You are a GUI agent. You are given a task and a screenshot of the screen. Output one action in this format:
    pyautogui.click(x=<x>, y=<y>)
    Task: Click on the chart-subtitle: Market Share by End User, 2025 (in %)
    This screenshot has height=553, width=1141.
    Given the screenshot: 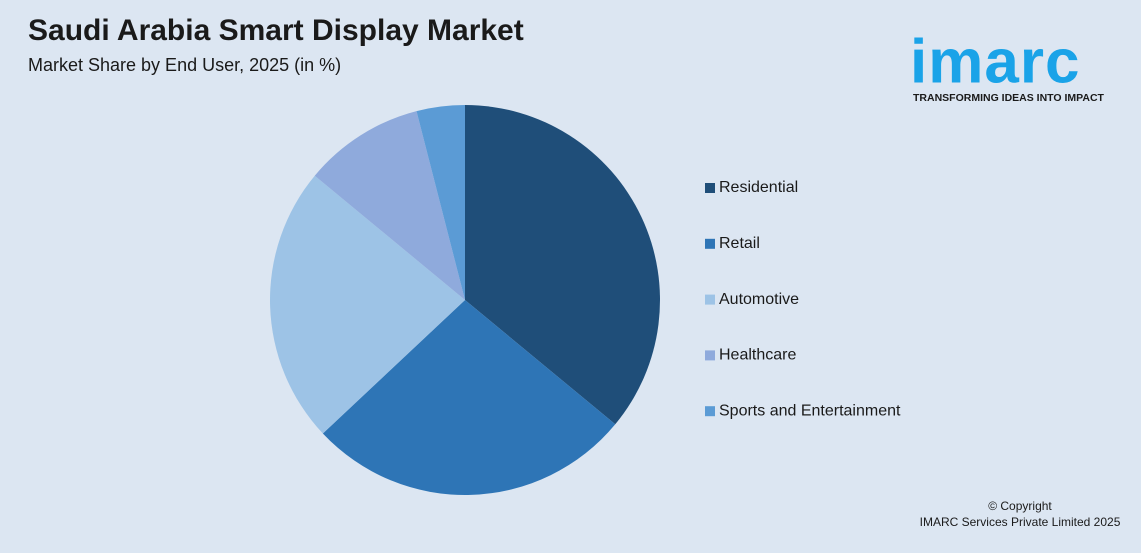 What is the action you would take?
    pyautogui.click(x=184, y=65)
    